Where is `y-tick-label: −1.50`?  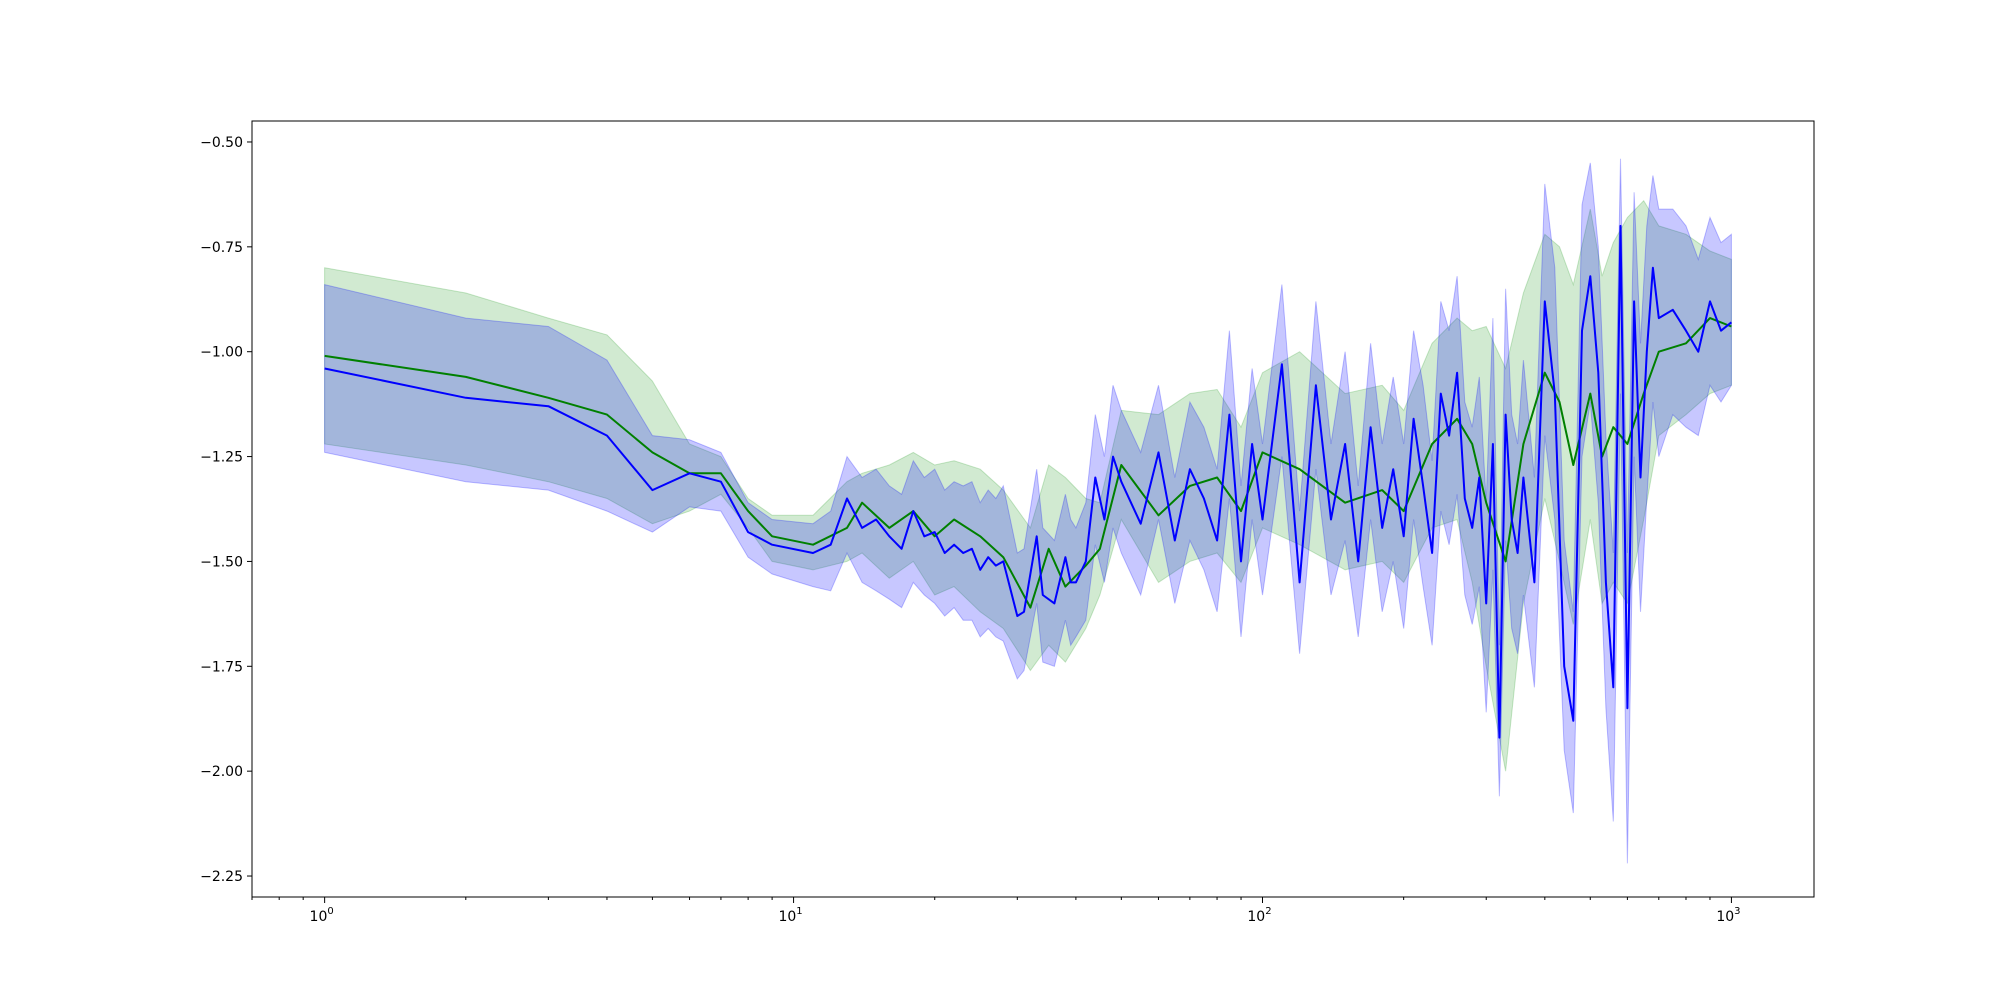
y-tick-label: −1.50 is located at coordinates (221, 562).